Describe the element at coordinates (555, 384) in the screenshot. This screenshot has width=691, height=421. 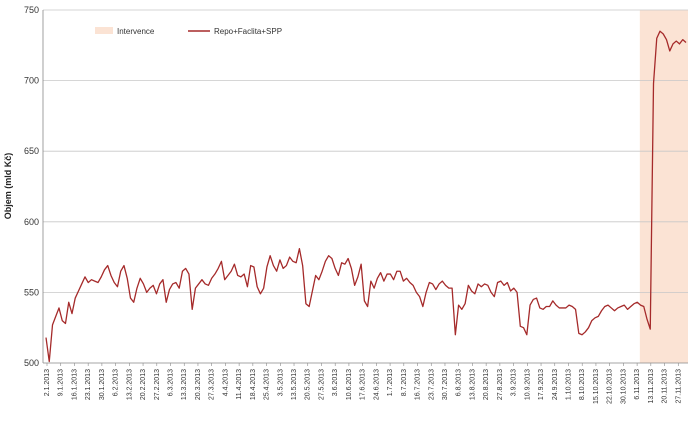
I see `x-tick-label: 24.9.2013` at that location.